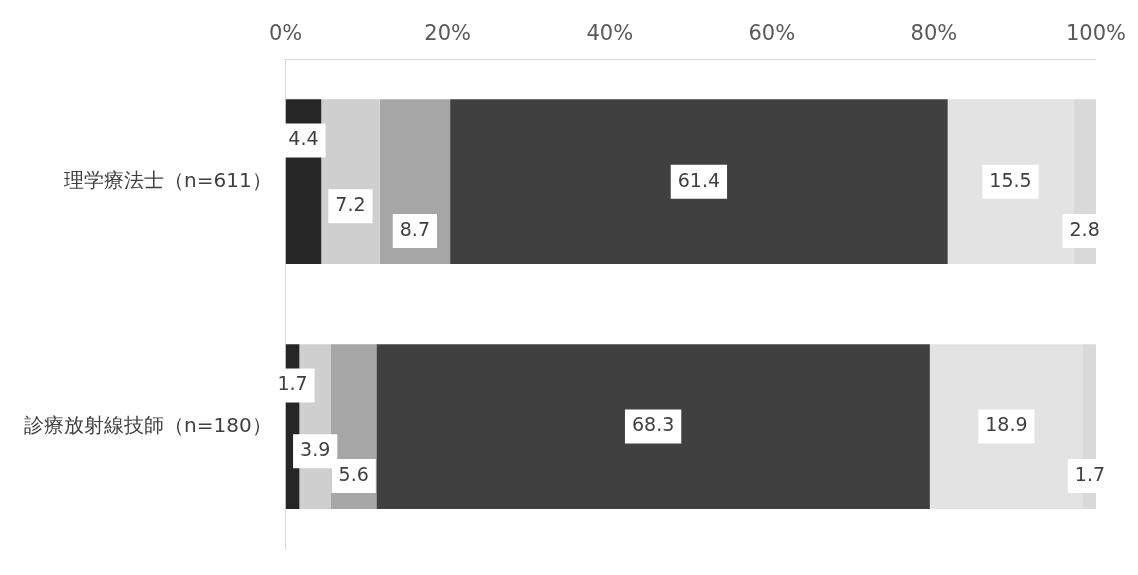 The width and height of the screenshot is (1138, 575). Describe the element at coordinates (1084, 228) in the screenshot. I see `data-label: 2.8` at that location.